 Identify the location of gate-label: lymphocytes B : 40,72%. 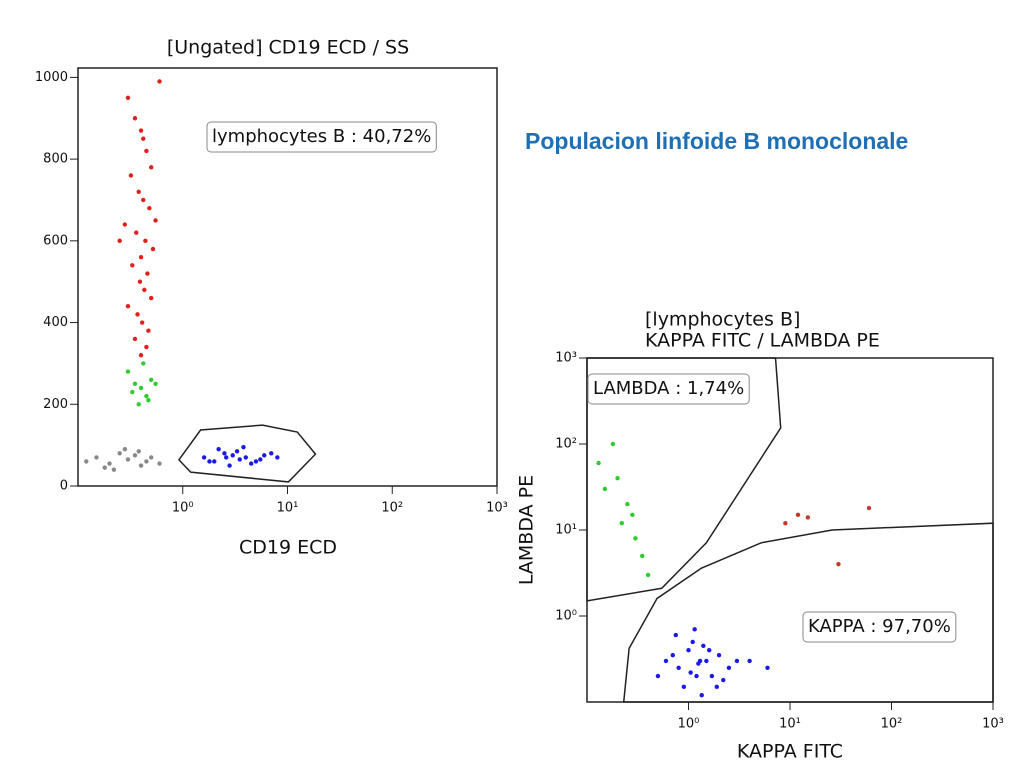
(321, 136).